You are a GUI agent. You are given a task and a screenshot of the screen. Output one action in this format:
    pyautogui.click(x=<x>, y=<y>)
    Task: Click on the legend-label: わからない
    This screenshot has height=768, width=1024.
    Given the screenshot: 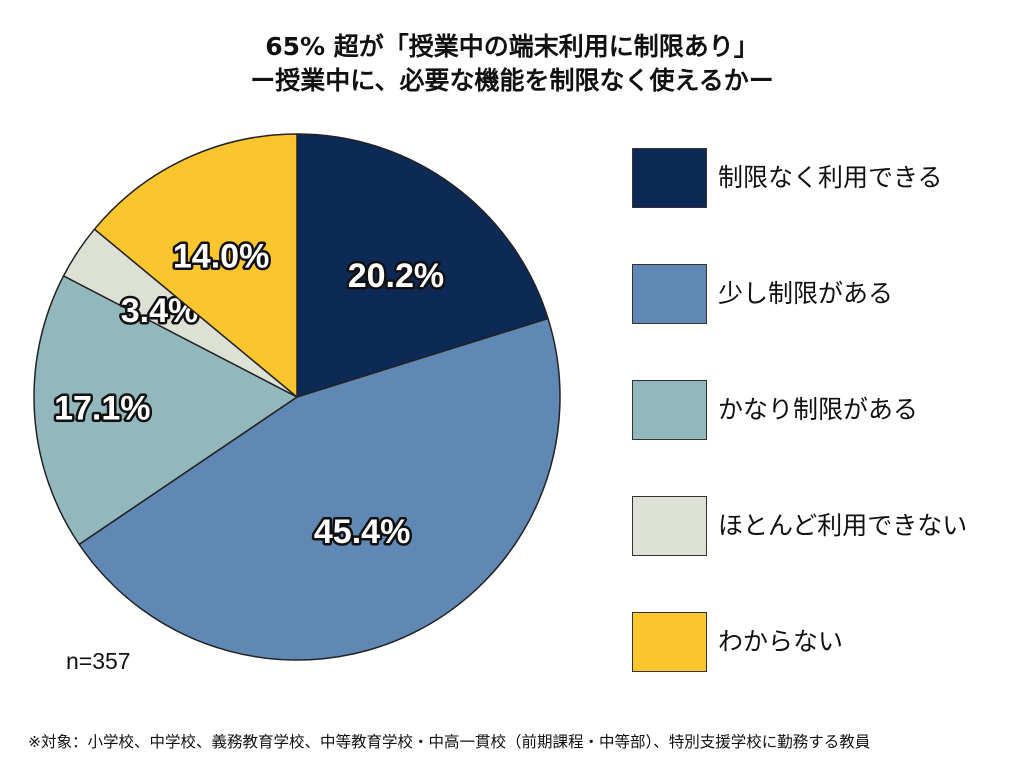 What is the action you would take?
    pyautogui.click(x=781, y=641)
    